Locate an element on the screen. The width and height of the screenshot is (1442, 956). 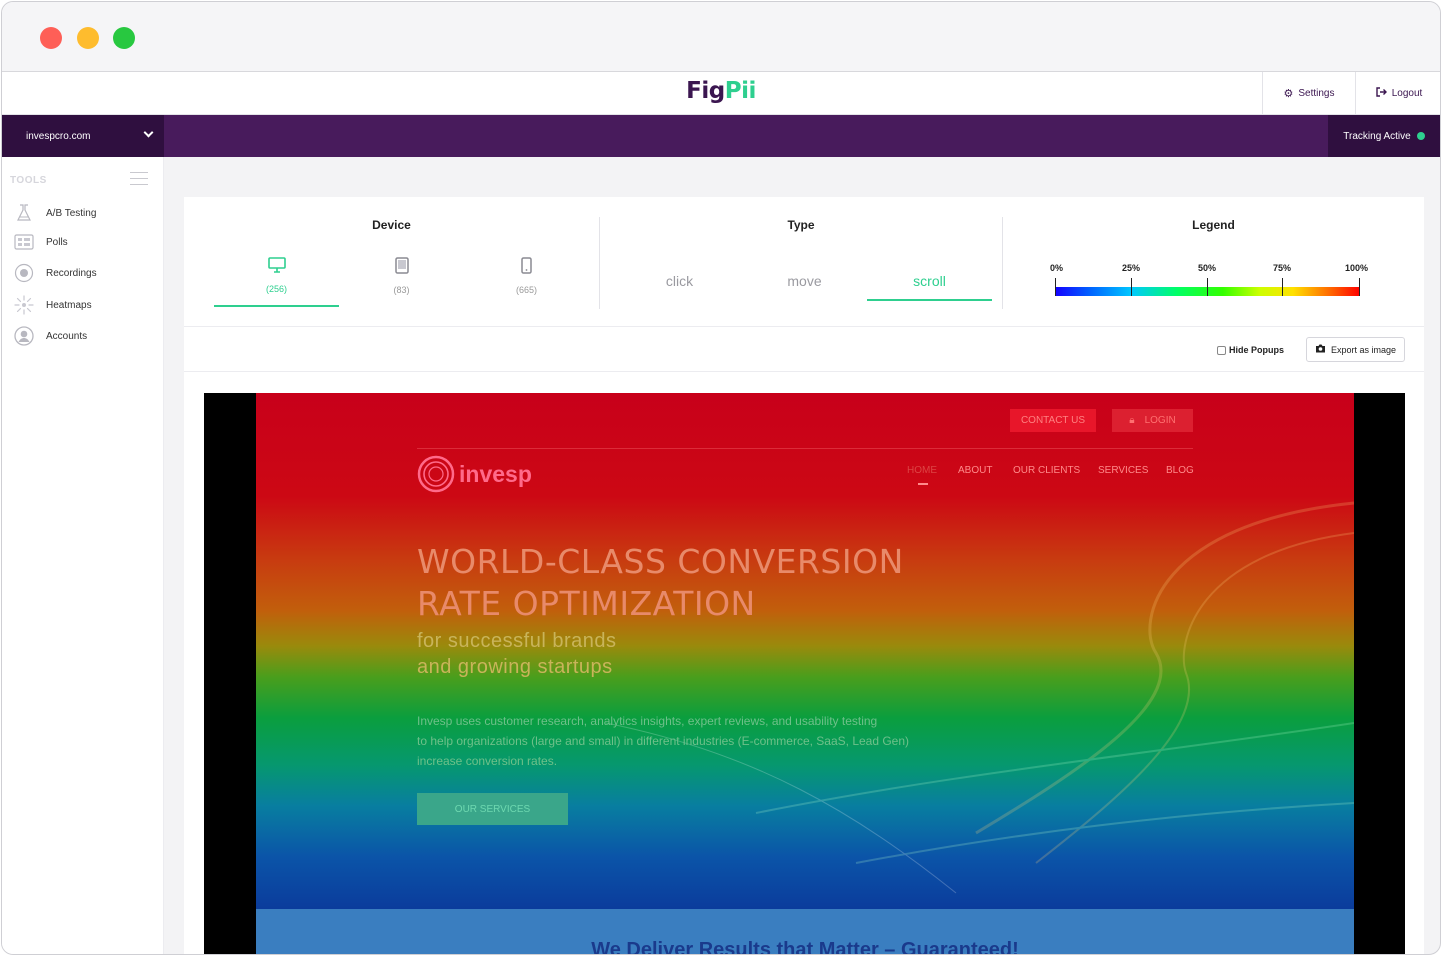
tab-device-mobile: (665) is located at coordinates (526, 282).